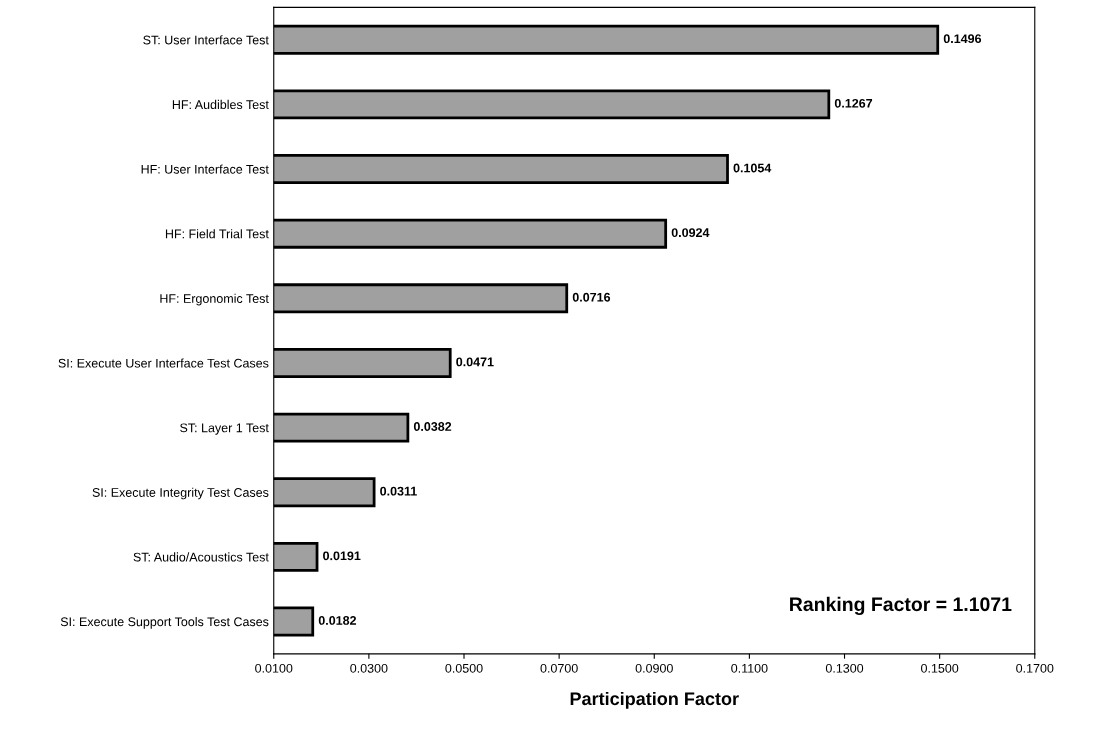  Describe the element at coordinates (749, 668) in the screenshot. I see `x-tick-label: 0.1100` at that location.